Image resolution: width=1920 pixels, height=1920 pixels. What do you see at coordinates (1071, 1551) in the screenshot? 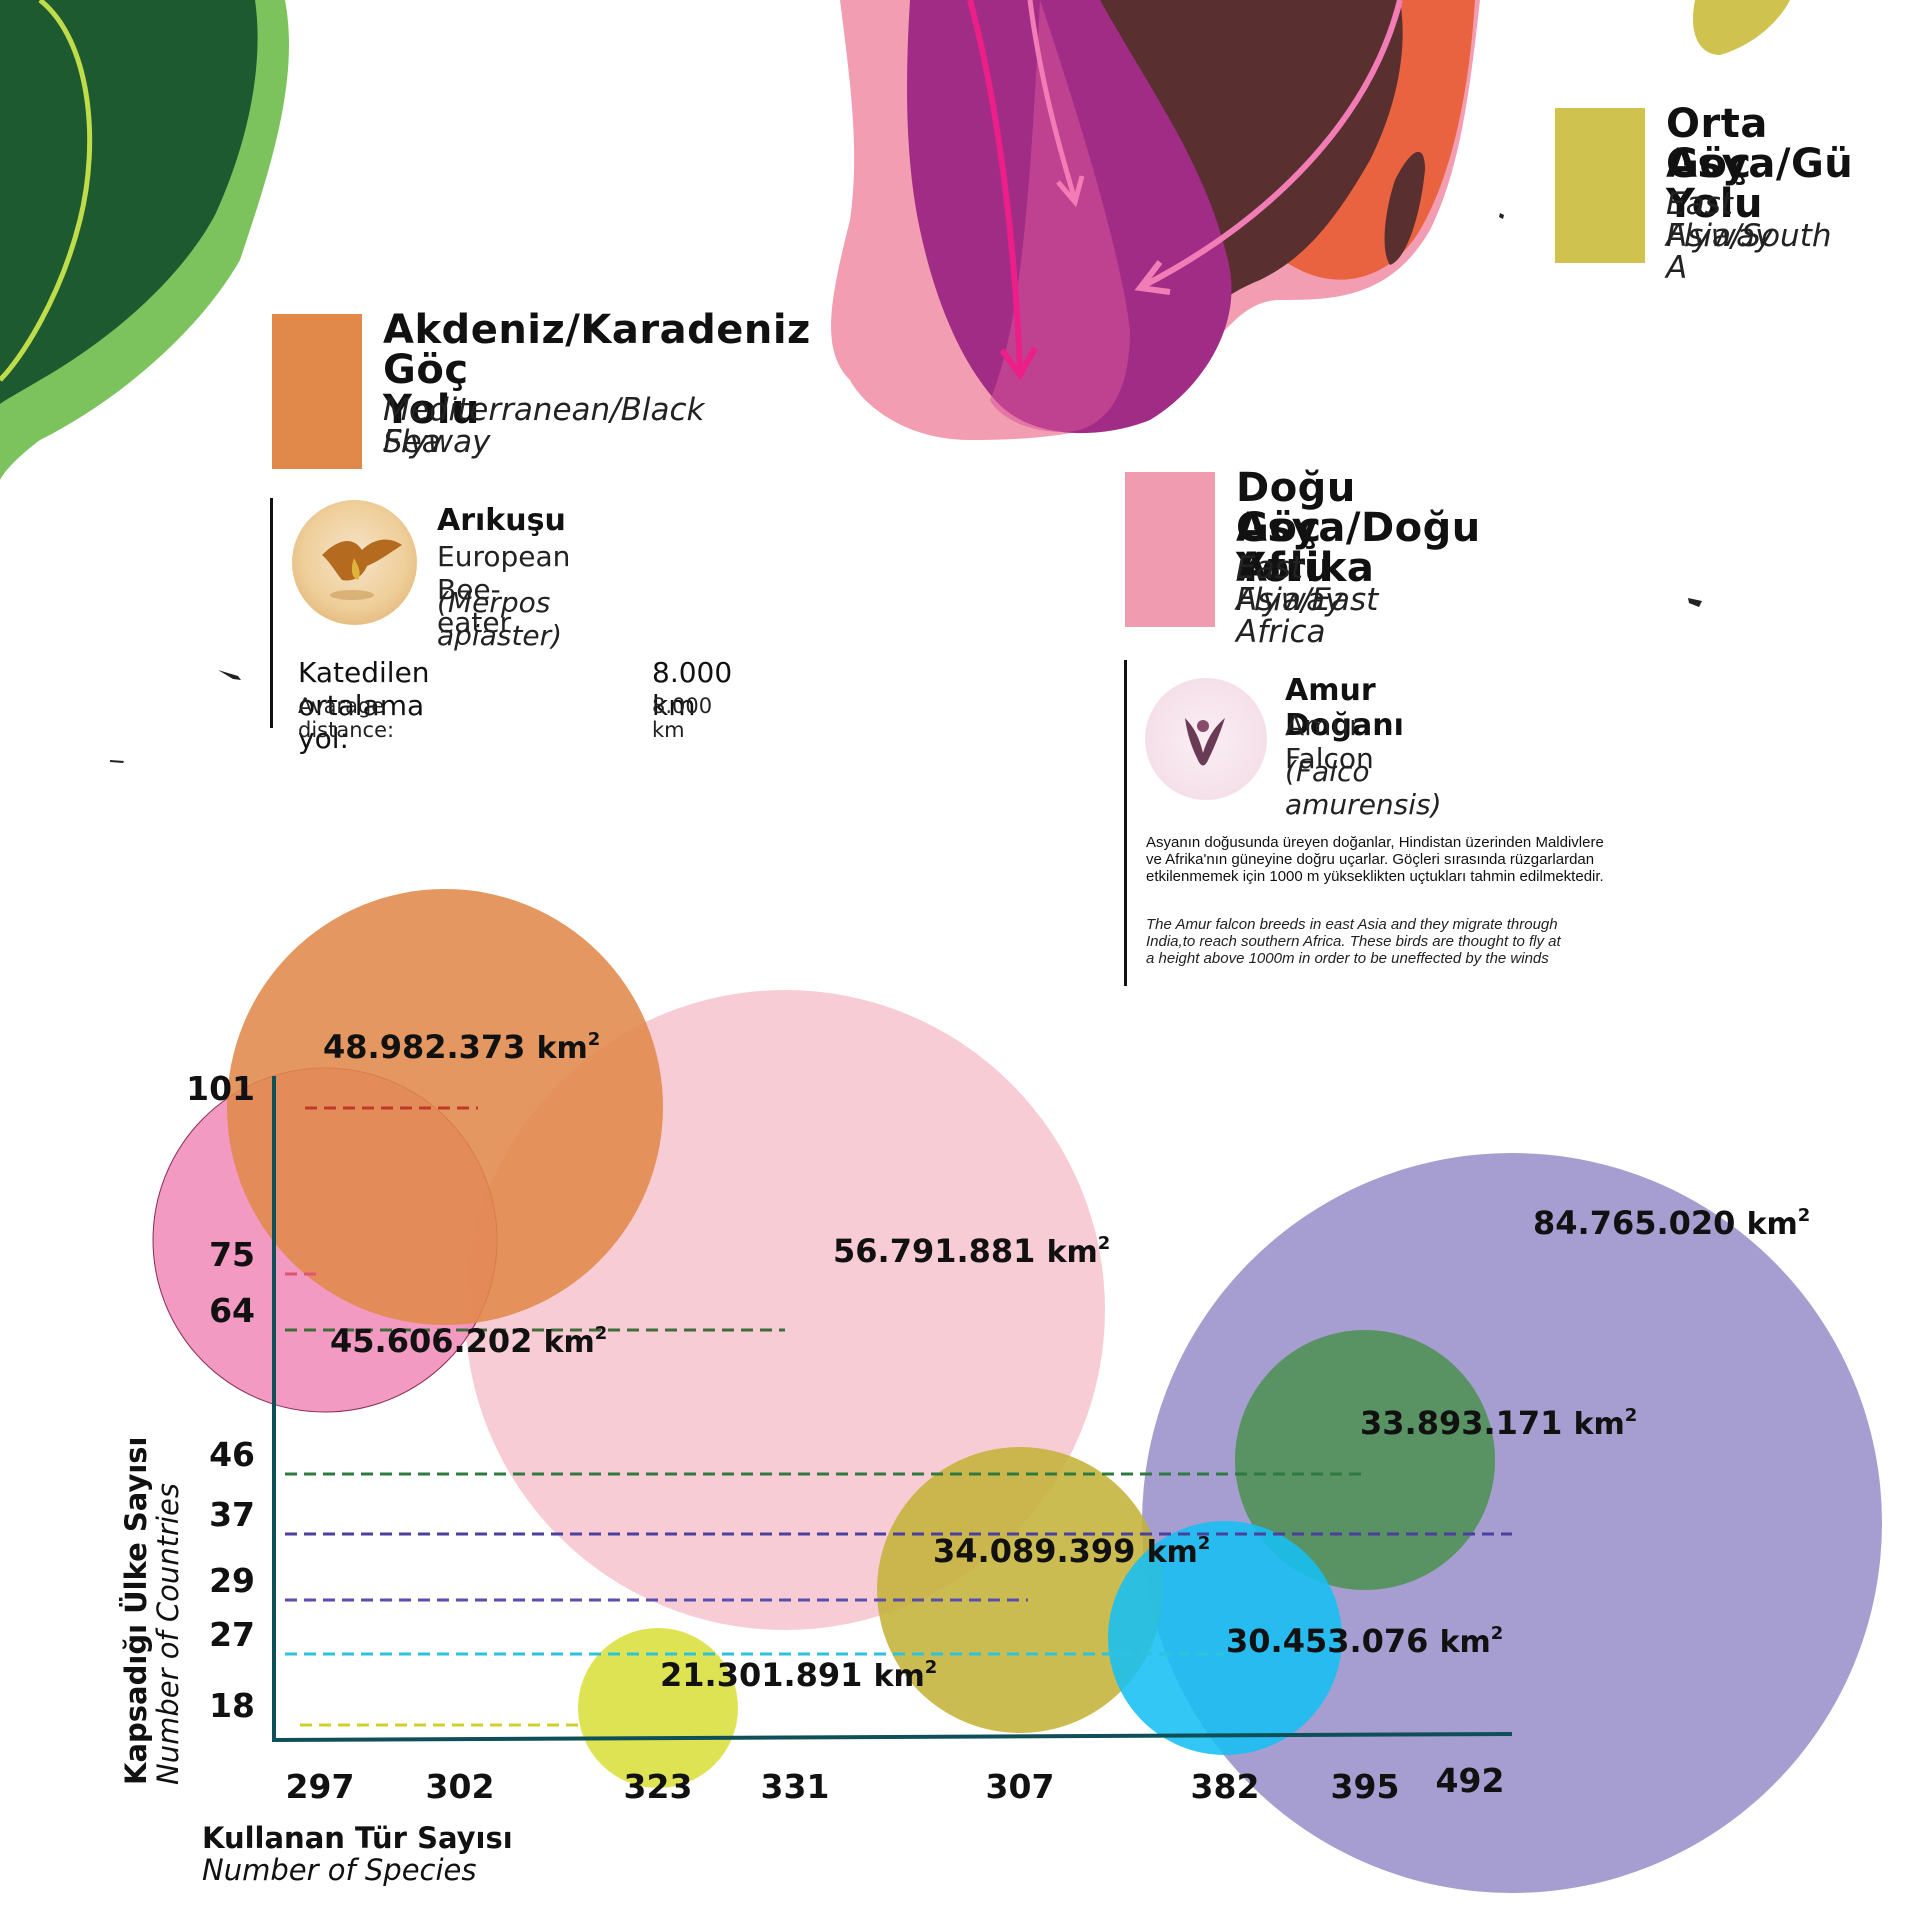
I see `bubble-area-label: 34.089.399 km2` at bounding box center [1071, 1551].